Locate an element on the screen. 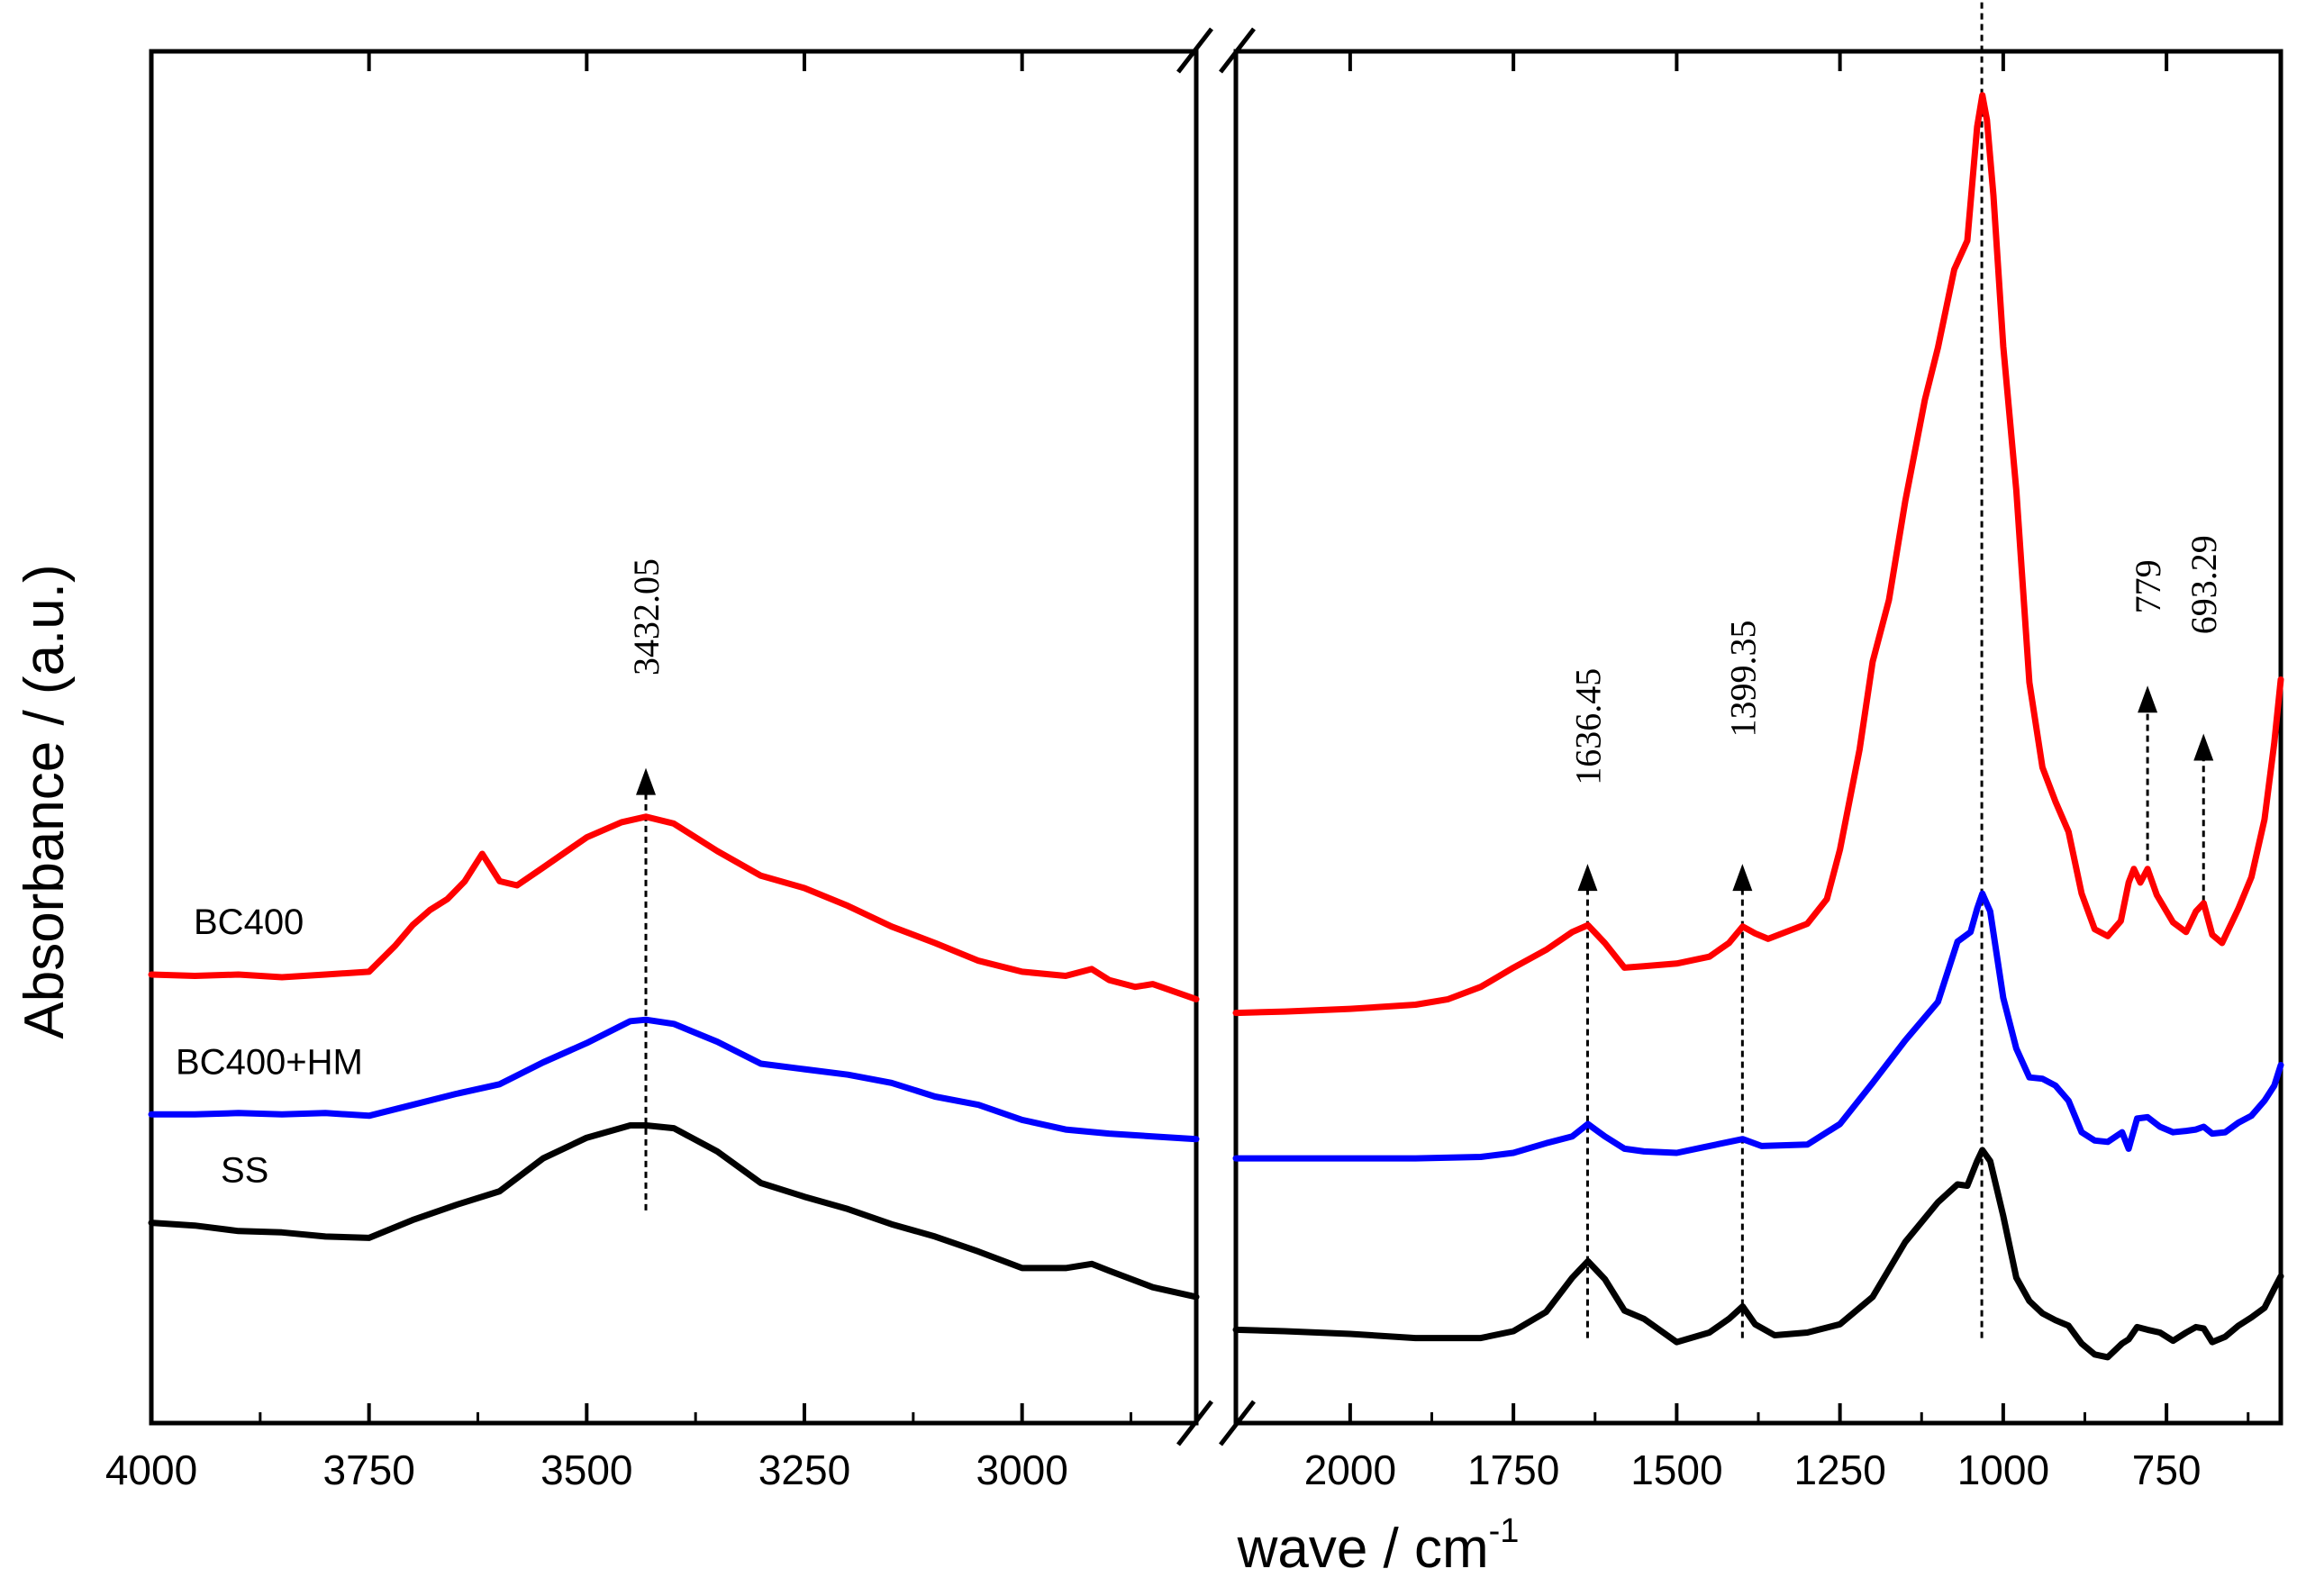 Image resolution: width=2297 pixels, height=1596 pixels. series-line-bc400-left is located at coordinates (674, 908).